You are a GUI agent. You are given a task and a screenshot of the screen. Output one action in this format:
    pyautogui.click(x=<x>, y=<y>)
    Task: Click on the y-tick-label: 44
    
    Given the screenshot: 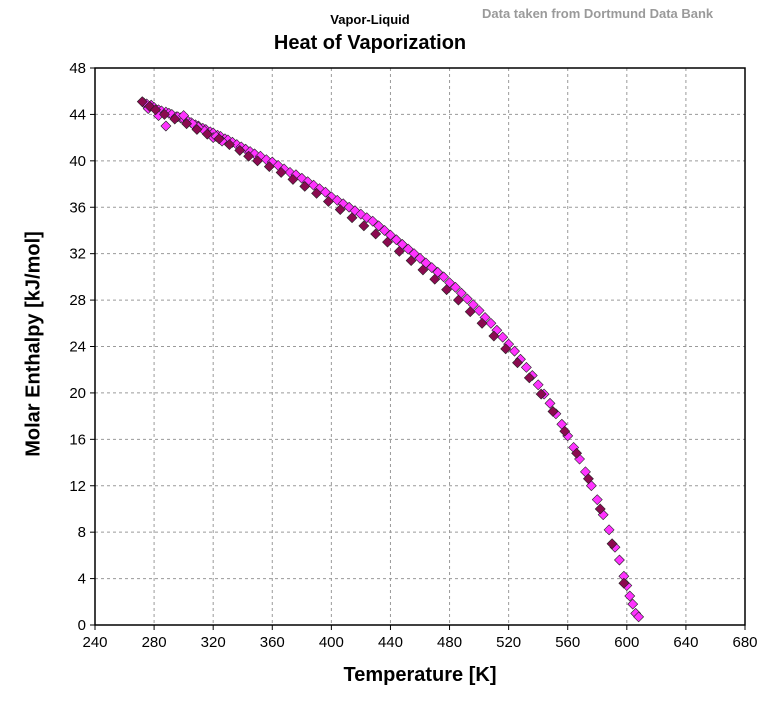 What is the action you would take?
    pyautogui.click(x=77, y=114)
    